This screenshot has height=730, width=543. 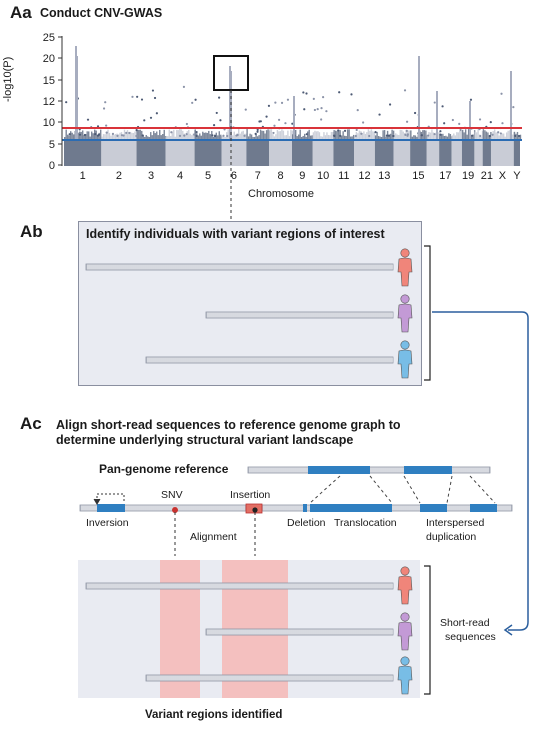 I want to click on person-body, so click(x=405, y=318).